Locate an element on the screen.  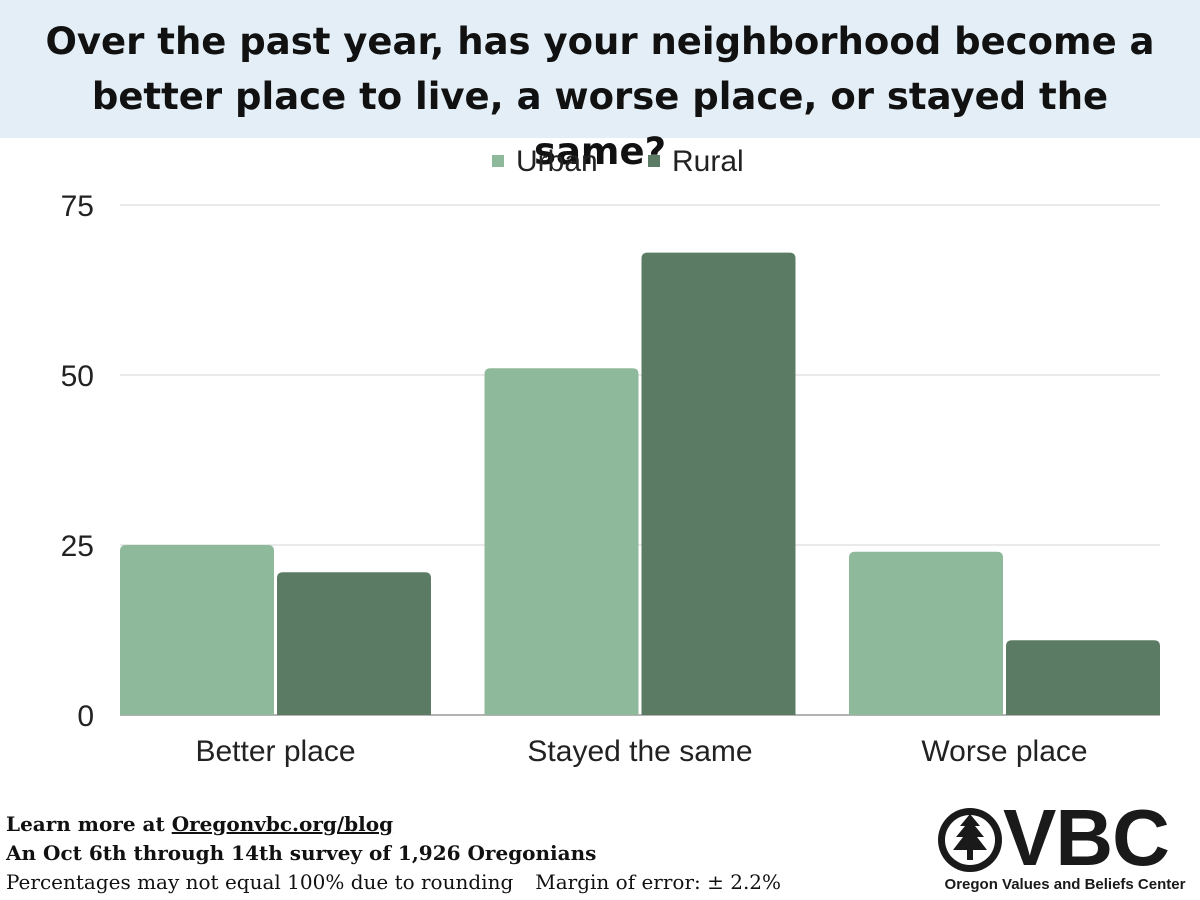
x-tick-label-0: Better place is located at coordinates (275, 751).